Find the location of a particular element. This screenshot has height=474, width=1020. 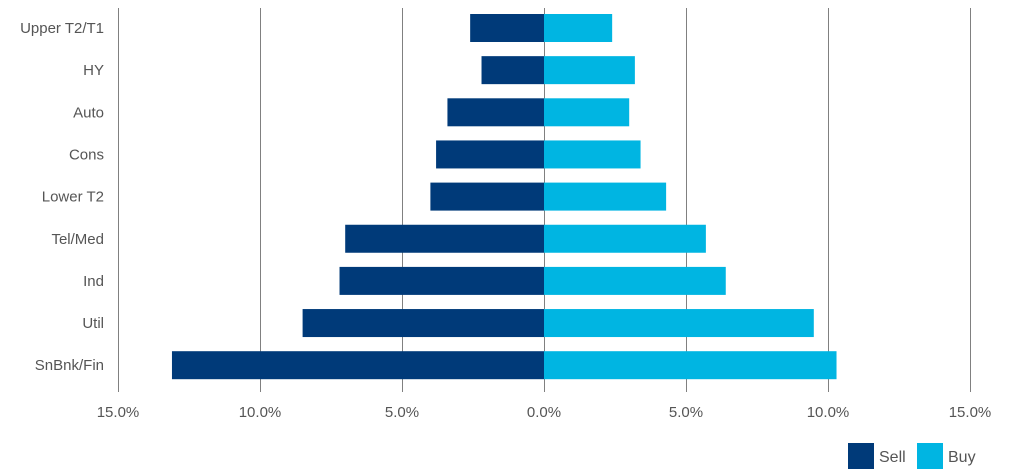

x-tick-label-4: 5.0% is located at coordinates (686, 412).